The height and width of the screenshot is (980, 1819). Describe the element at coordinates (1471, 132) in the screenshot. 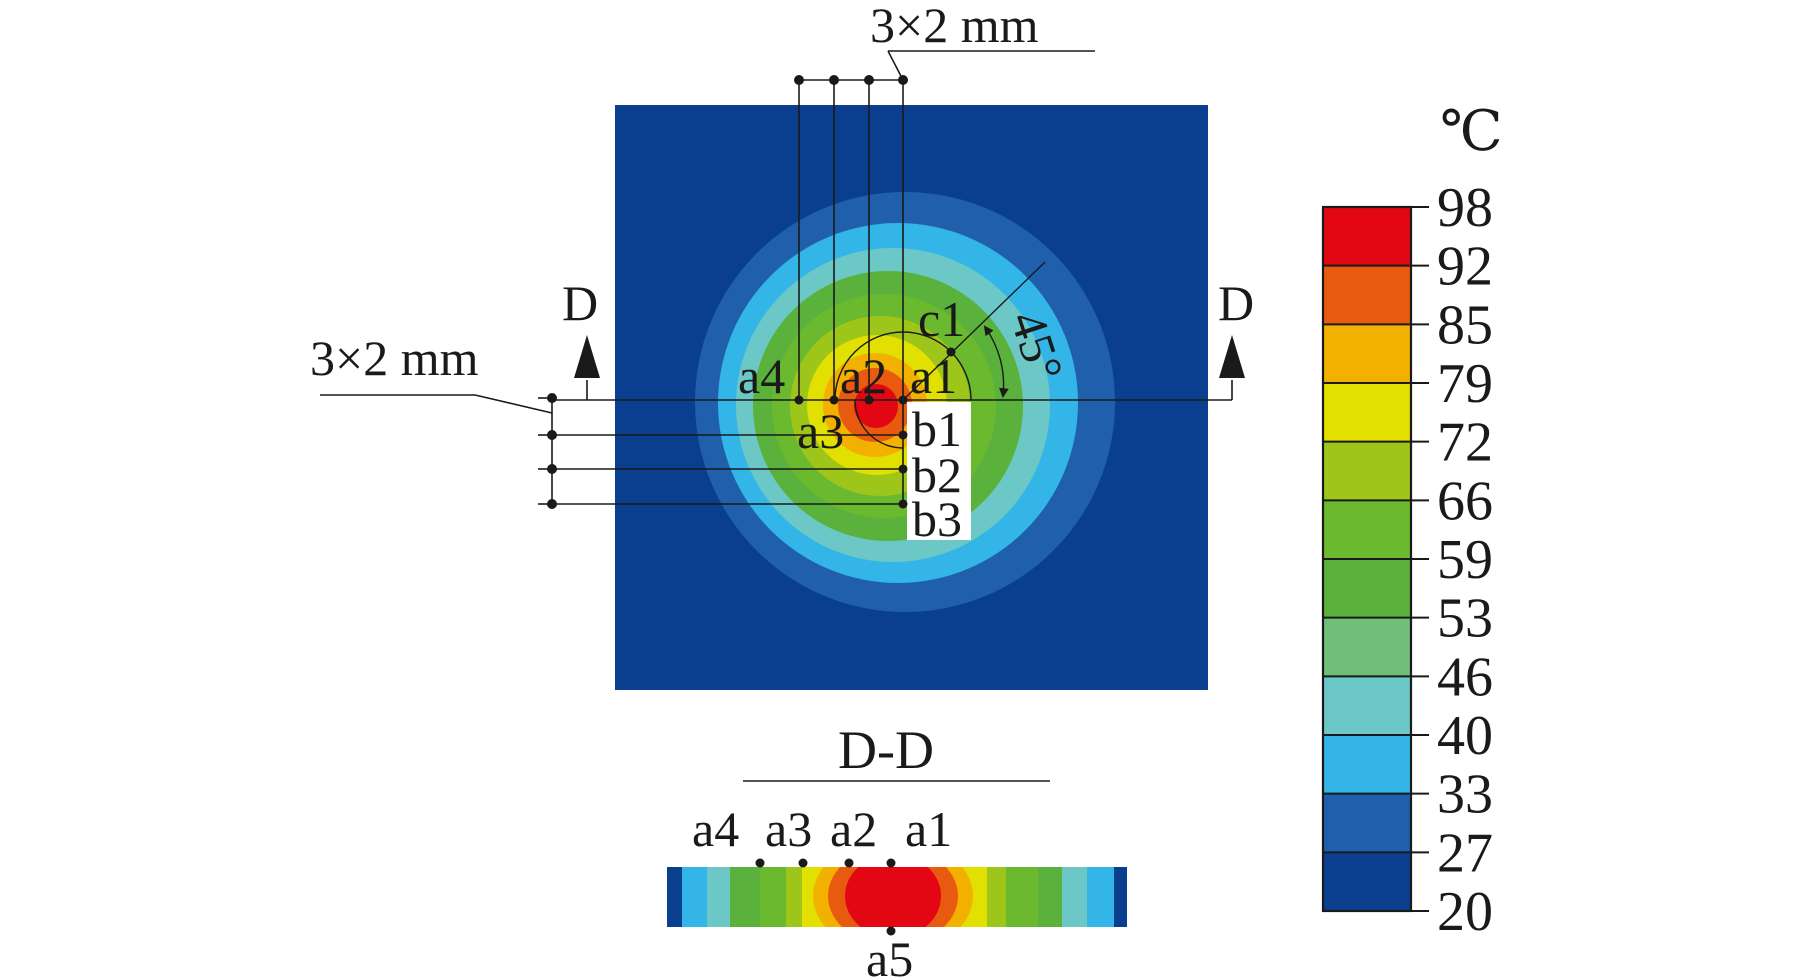

I see `legend-unit: ℃` at that location.